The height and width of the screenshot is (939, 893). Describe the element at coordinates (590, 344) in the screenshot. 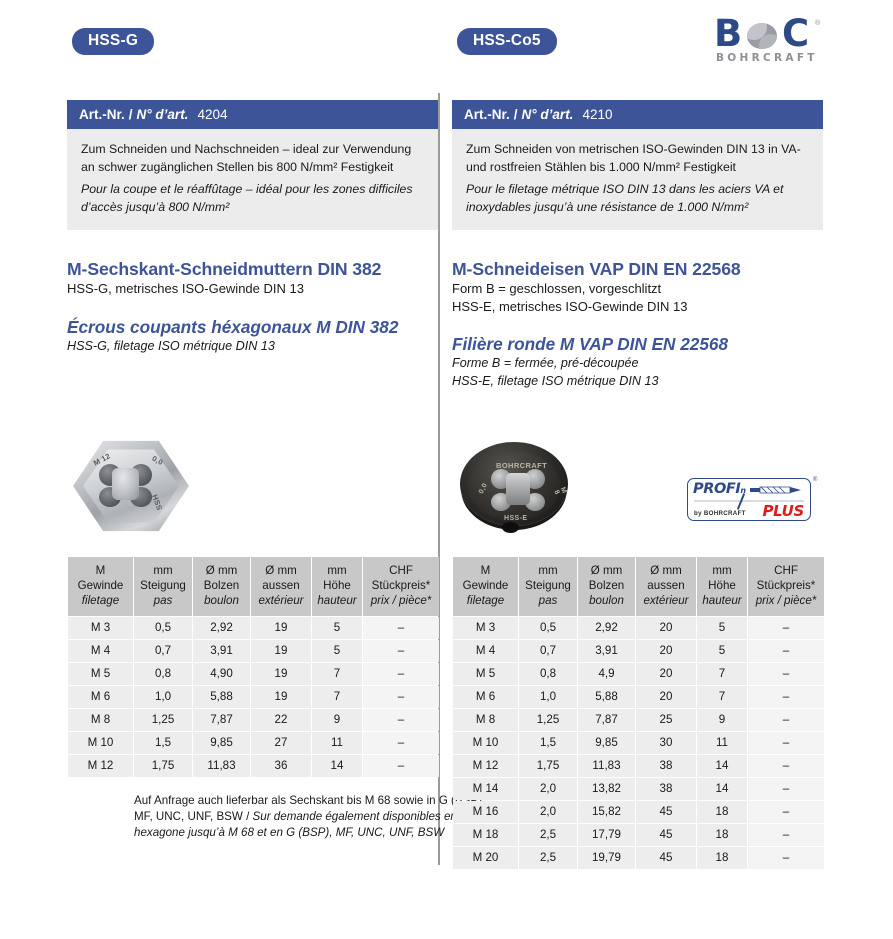

I see `product-title-fr: Filière ronde M VAP DIN EN 22568` at that location.